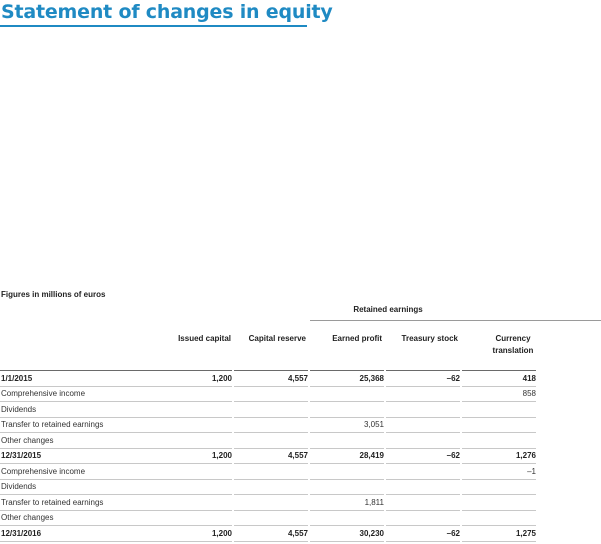 This screenshot has width=601, height=544. I want to click on cell-earned-profit: 30,230, so click(347, 533).